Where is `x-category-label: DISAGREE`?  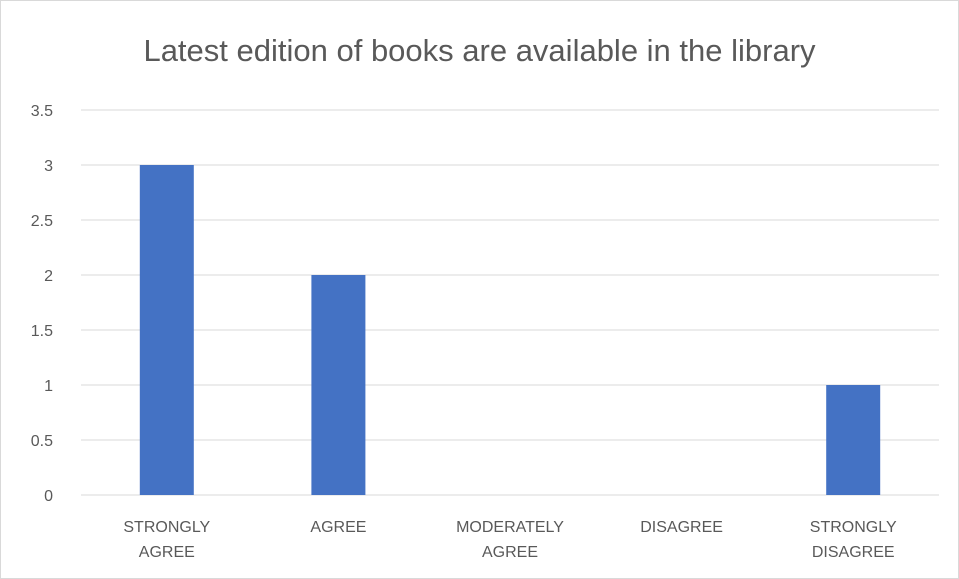 x-category-label: DISAGREE is located at coordinates (681, 527).